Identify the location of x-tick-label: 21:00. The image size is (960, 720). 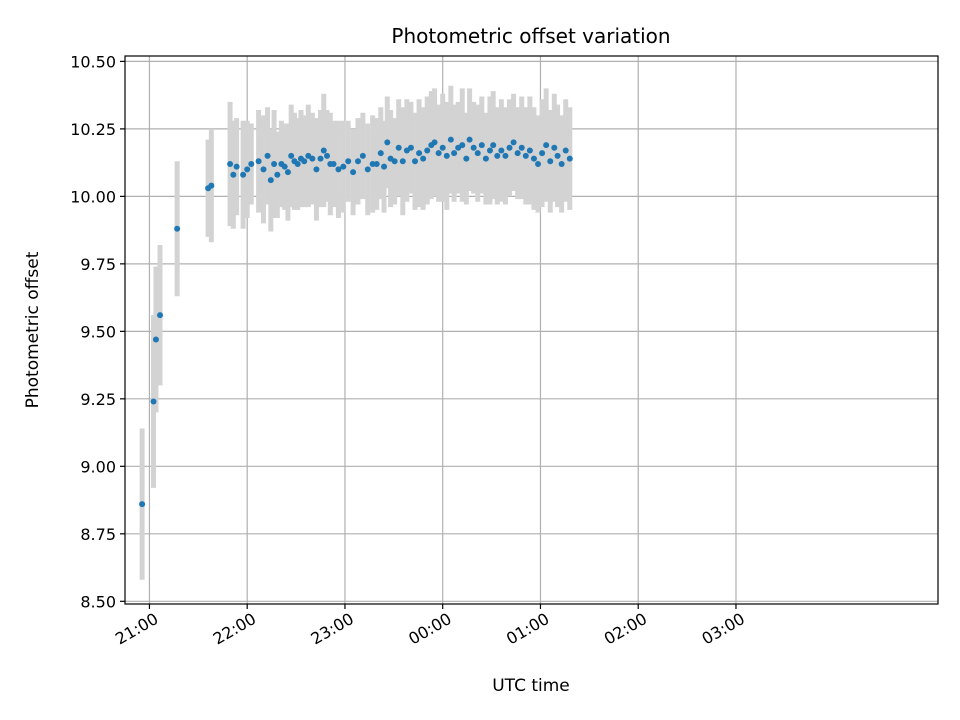
(136, 629).